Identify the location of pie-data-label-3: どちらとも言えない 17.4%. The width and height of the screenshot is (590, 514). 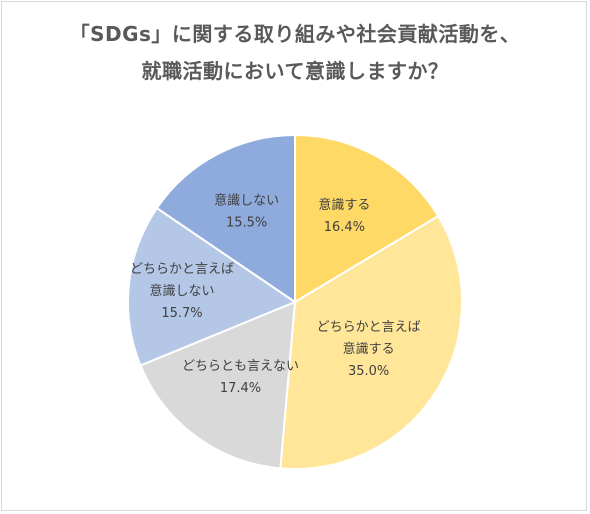
(240, 377).